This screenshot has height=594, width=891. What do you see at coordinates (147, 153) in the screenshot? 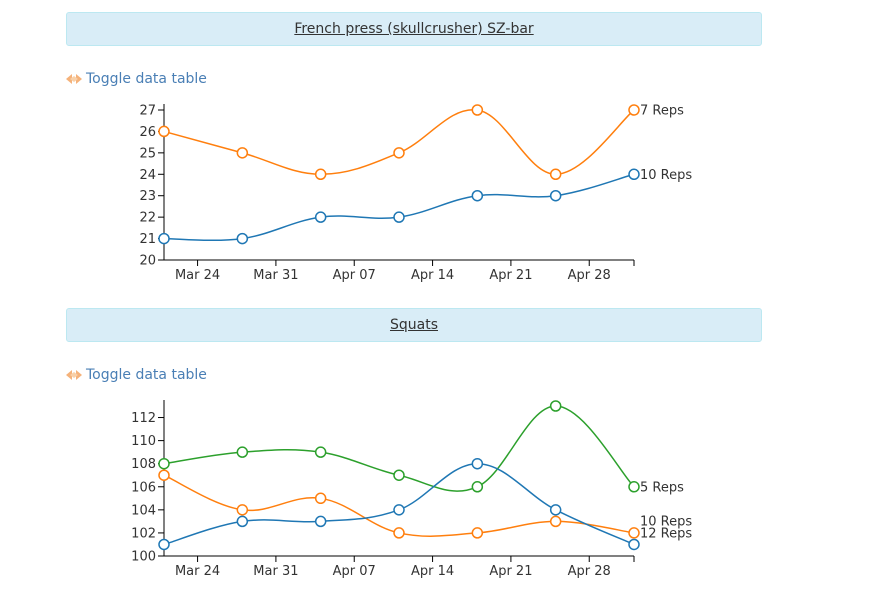
I see `y-tick-label: 25` at bounding box center [147, 153].